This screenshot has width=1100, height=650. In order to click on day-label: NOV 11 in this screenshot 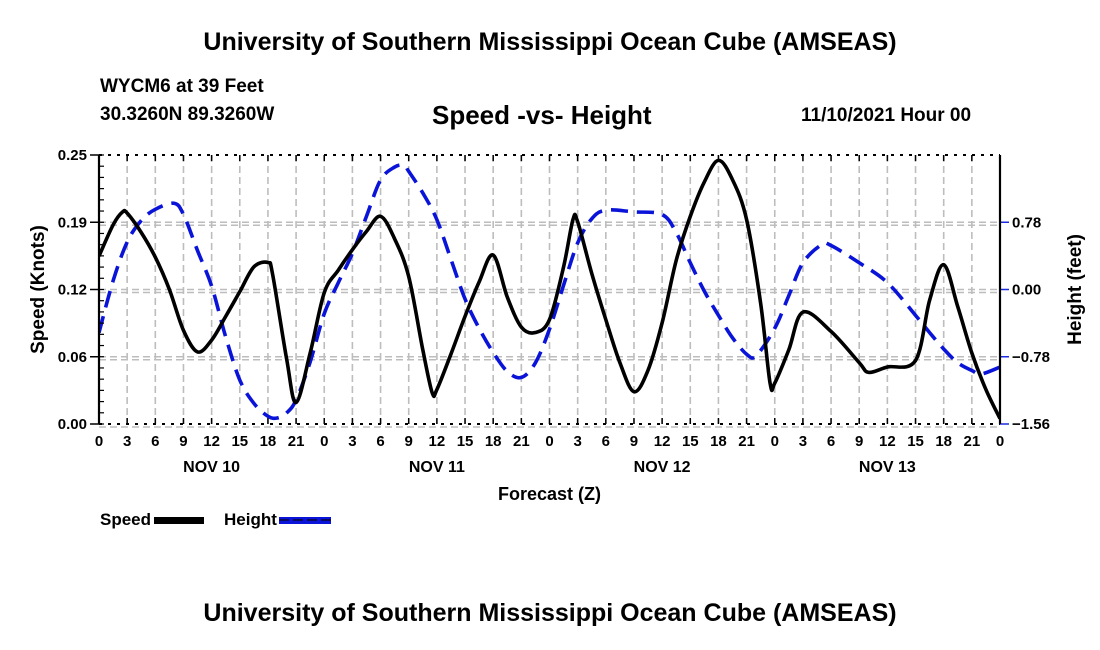, I will do `click(437, 467)`.